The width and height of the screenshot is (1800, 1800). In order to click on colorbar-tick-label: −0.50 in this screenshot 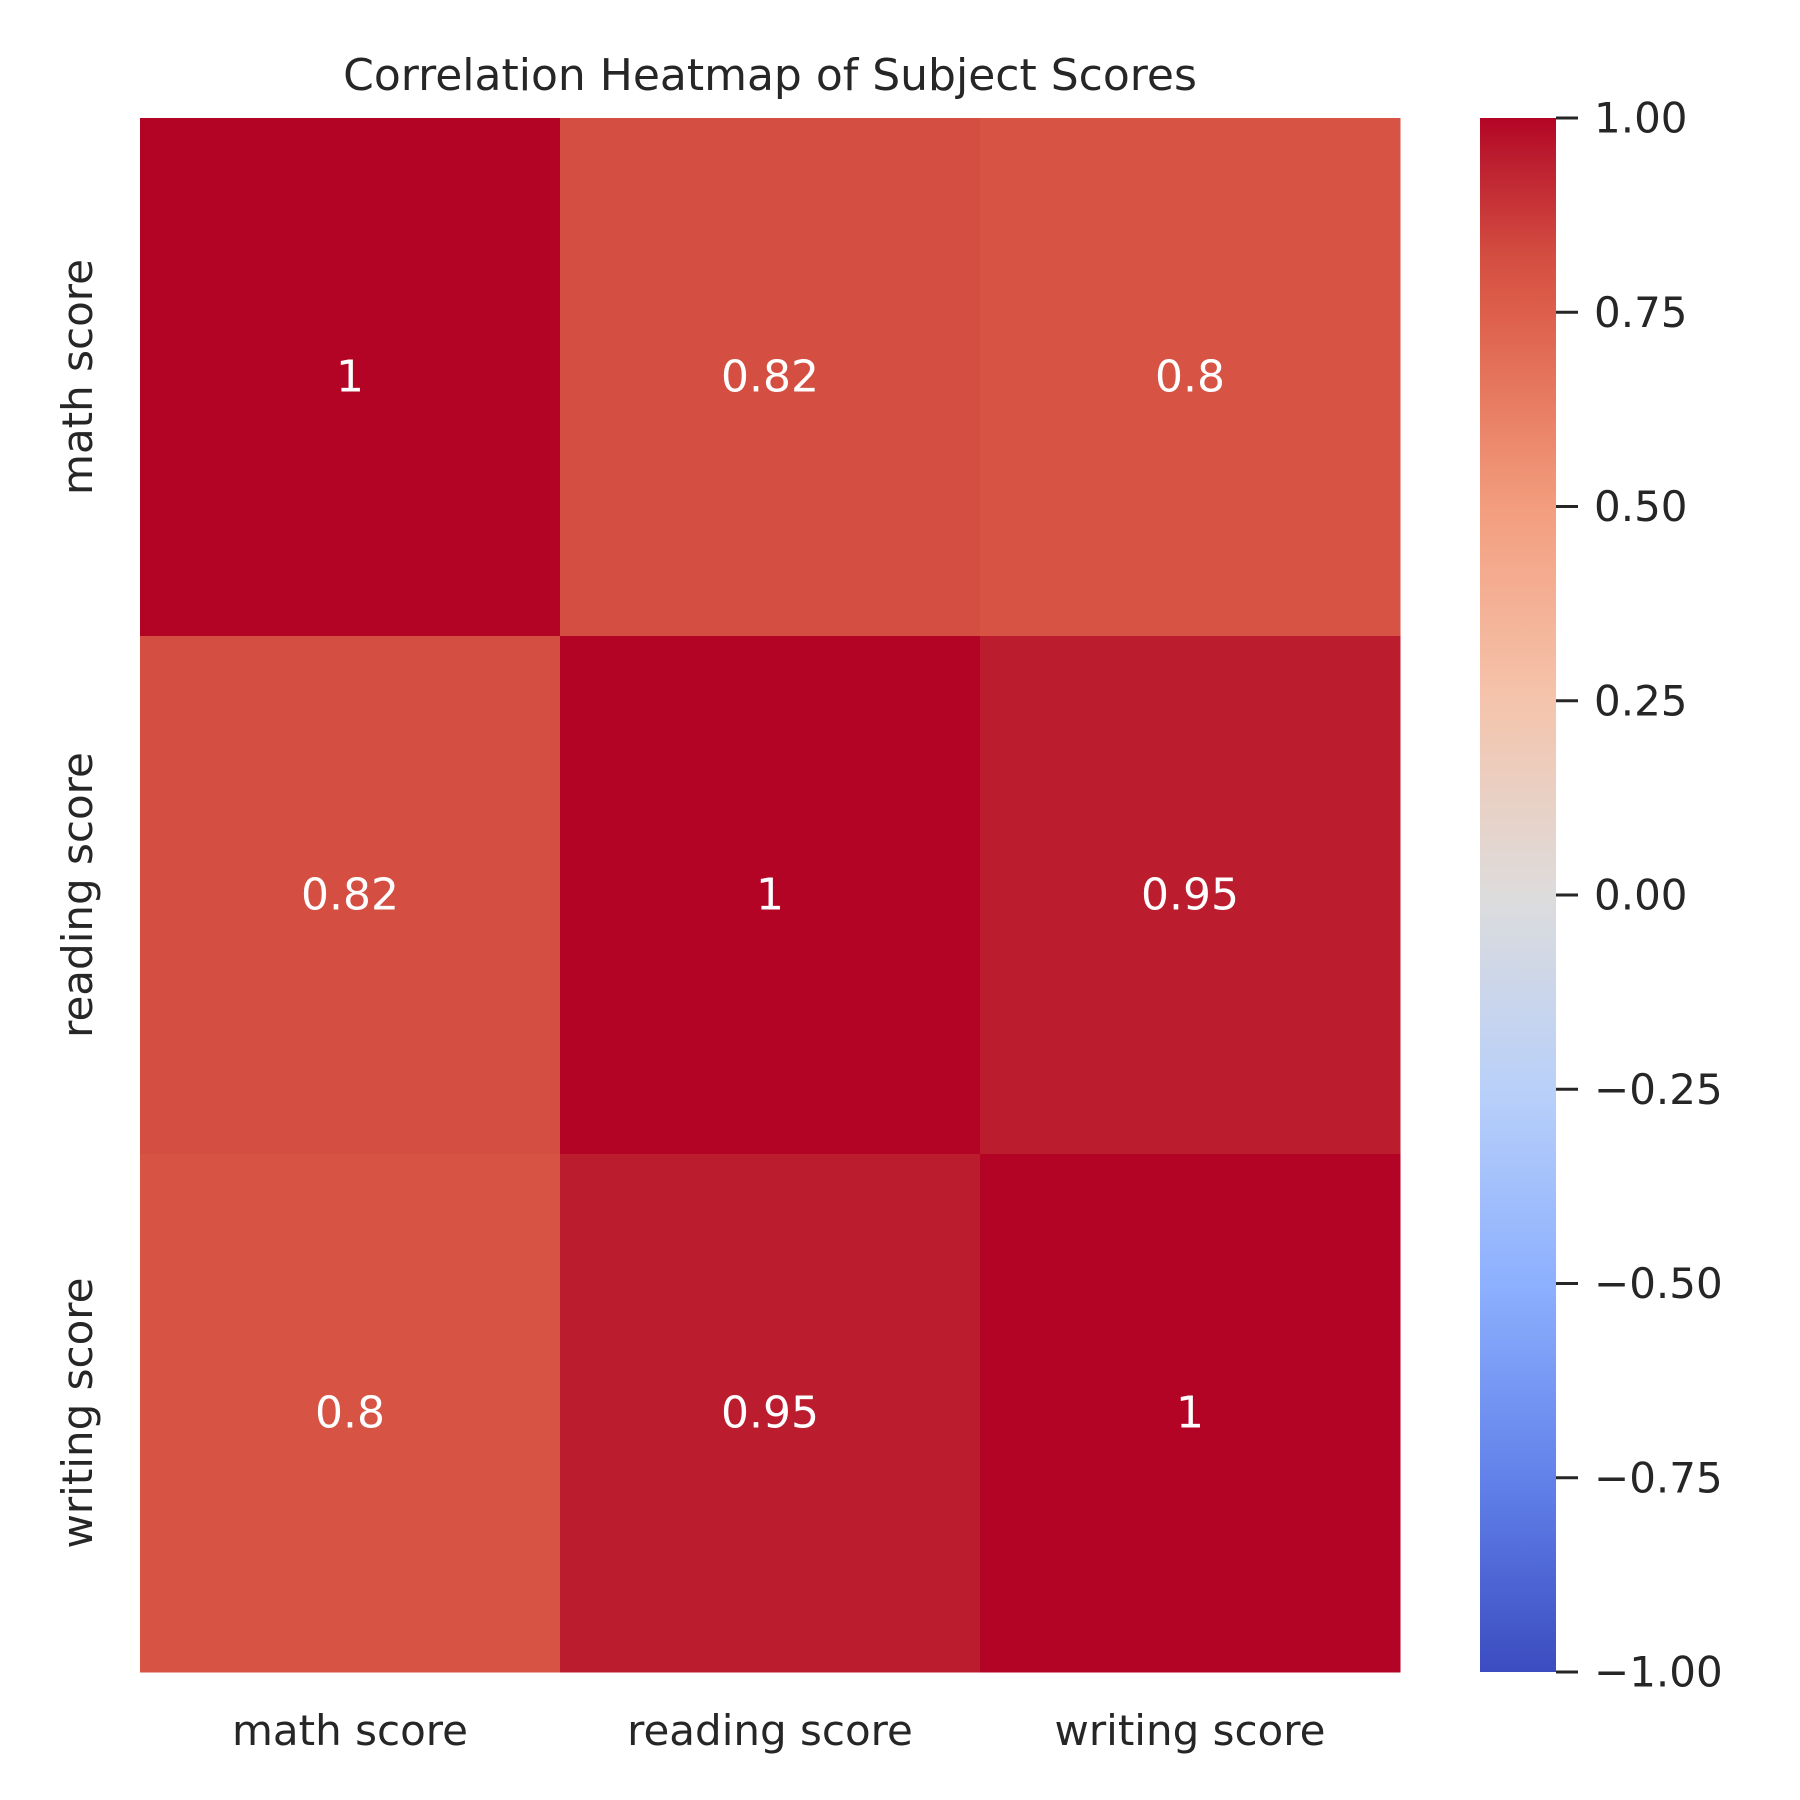, I will do `click(1658, 1283)`.